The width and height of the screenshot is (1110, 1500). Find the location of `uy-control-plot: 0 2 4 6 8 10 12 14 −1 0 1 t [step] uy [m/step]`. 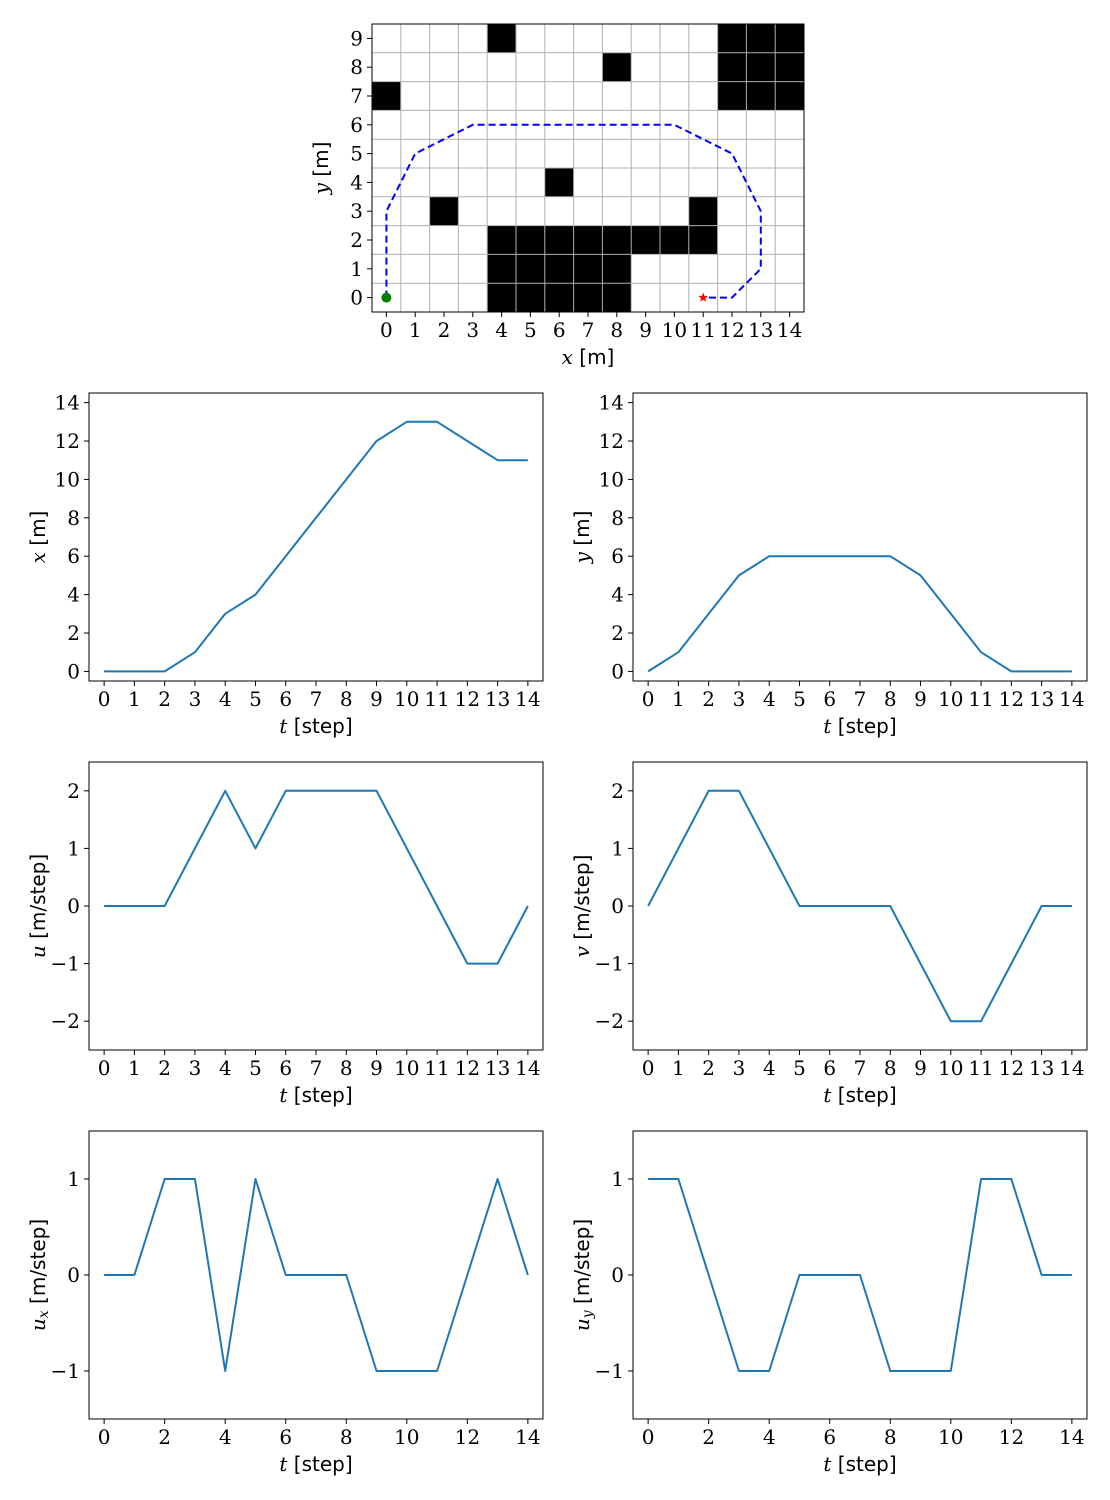

uy-control-plot: 0 2 4 6 8 10 12 14 −1 0 1 t [step] uy [m/step] is located at coordinates (829, 1303).